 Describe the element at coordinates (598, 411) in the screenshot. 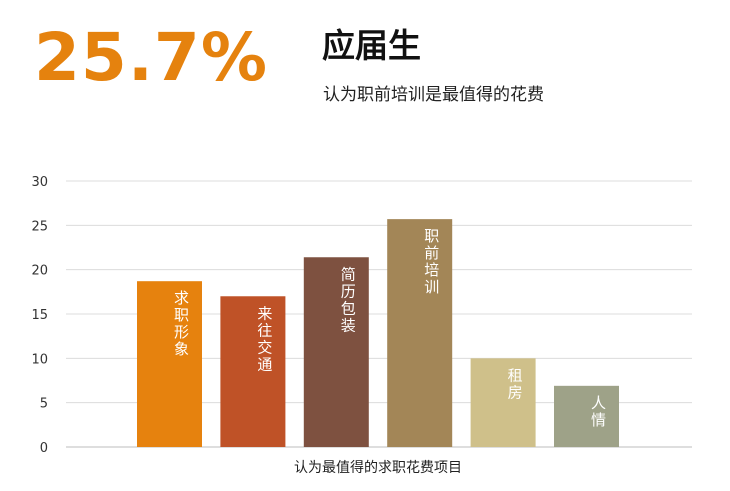

I see `bar-category-label: 人情` at that location.